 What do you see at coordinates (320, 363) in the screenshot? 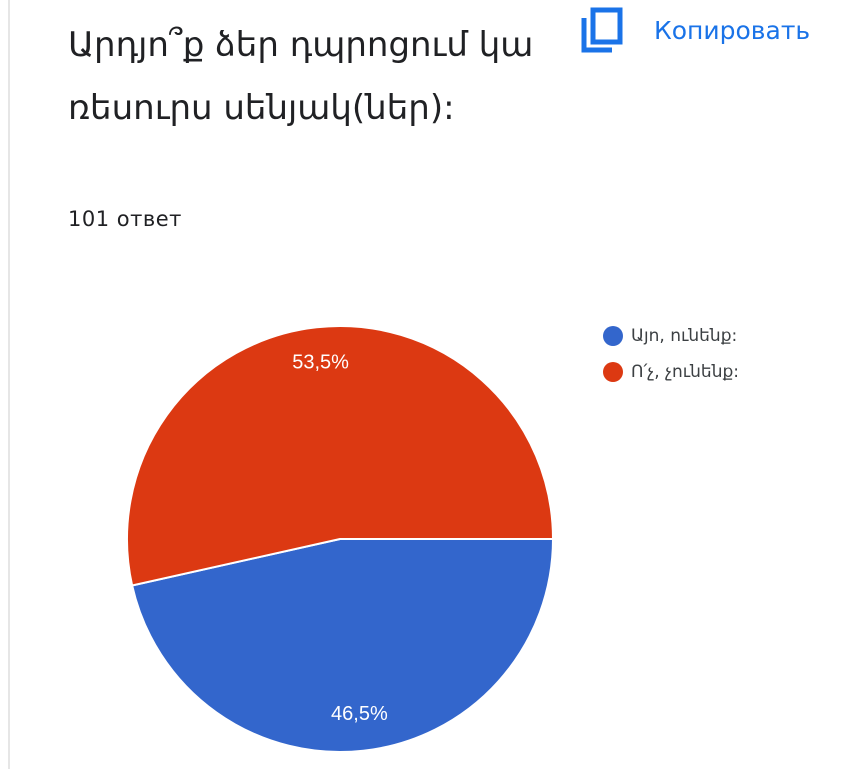
I see `slice-label-2: 53,5%` at bounding box center [320, 363].